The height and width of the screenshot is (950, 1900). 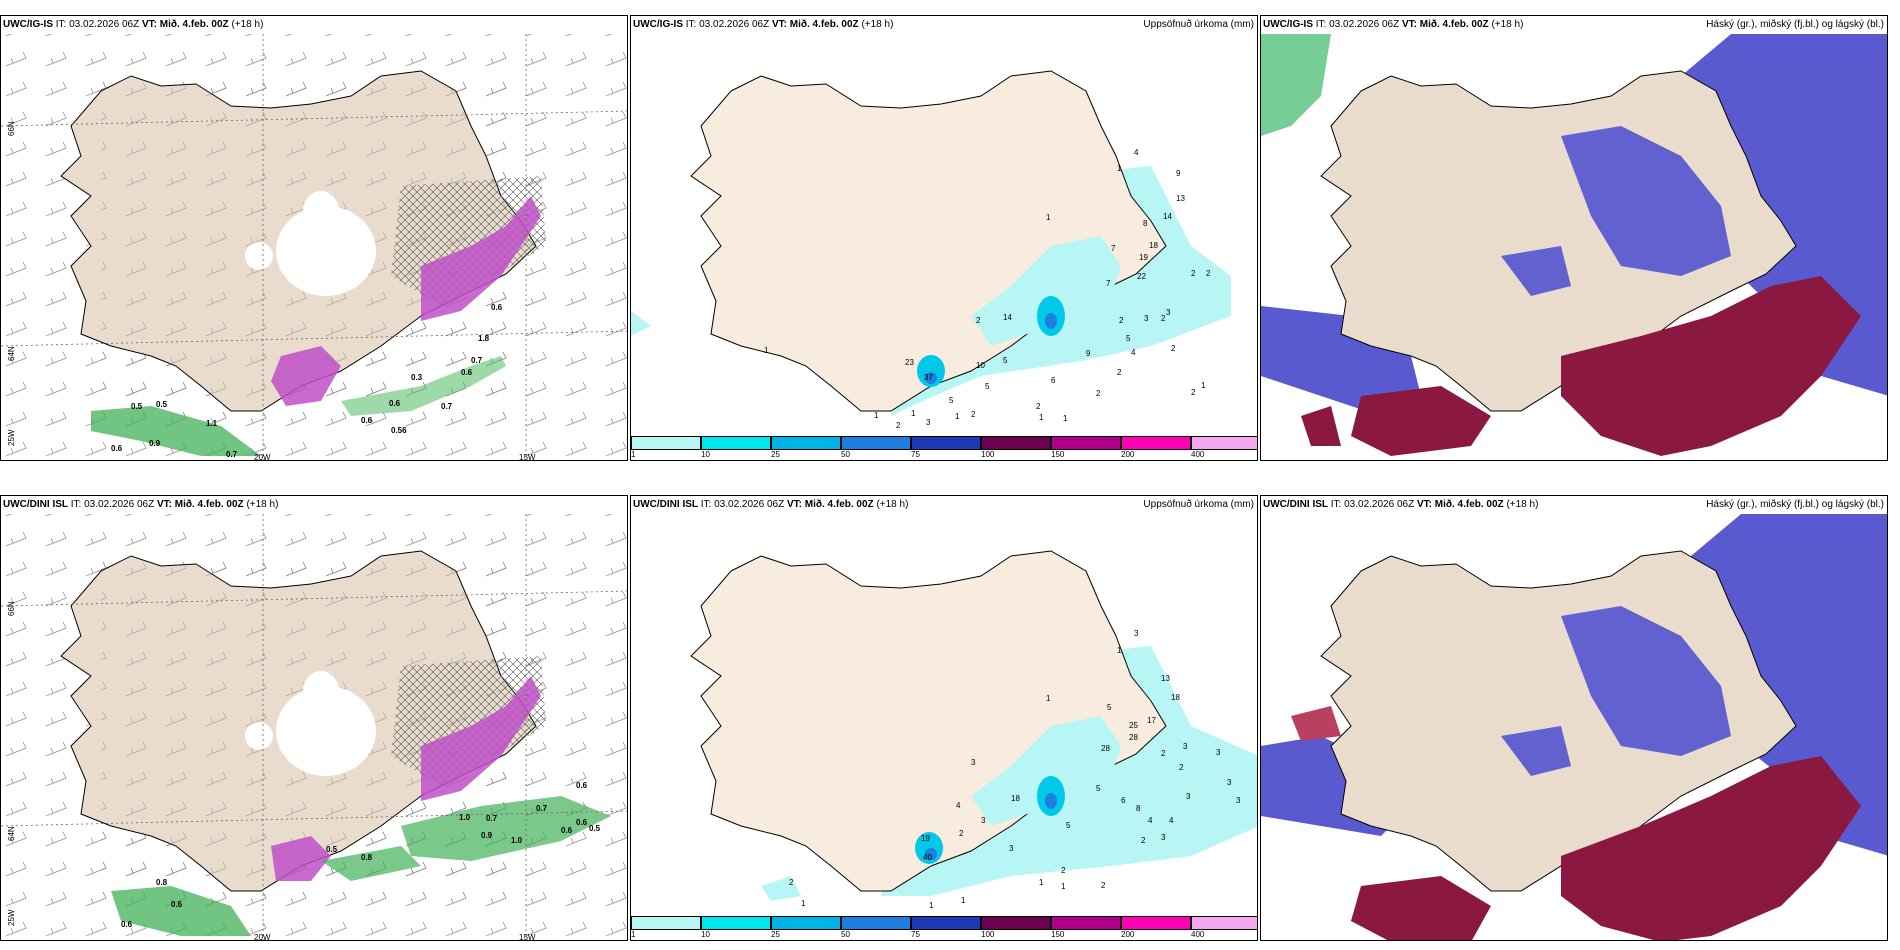 What do you see at coordinates (484, 338) in the screenshot?
I see `wind-value: 1.8` at bounding box center [484, 338].